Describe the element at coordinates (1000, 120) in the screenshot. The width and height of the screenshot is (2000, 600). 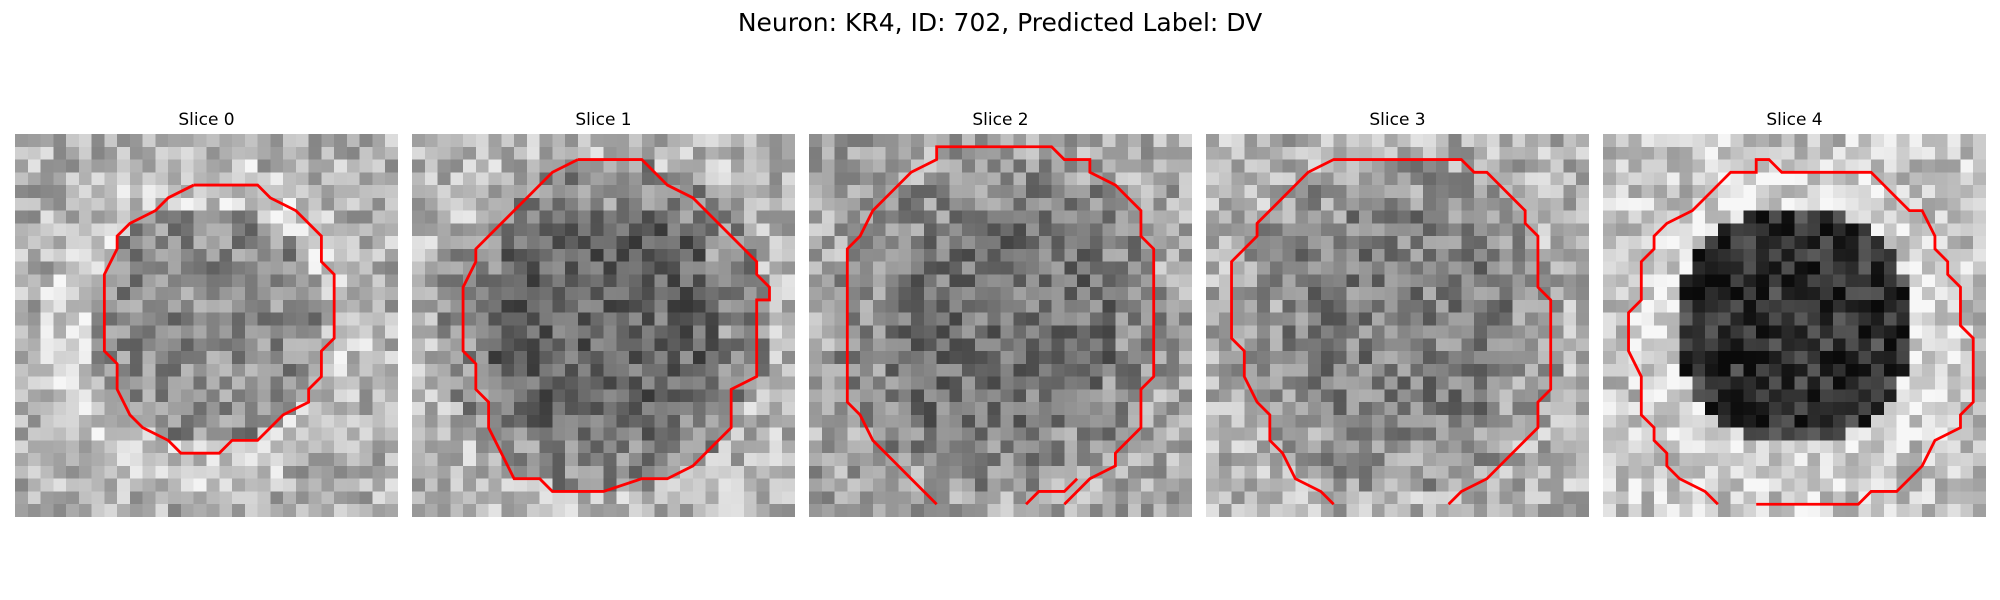
I see `slice-title: Slice 2` at that location.